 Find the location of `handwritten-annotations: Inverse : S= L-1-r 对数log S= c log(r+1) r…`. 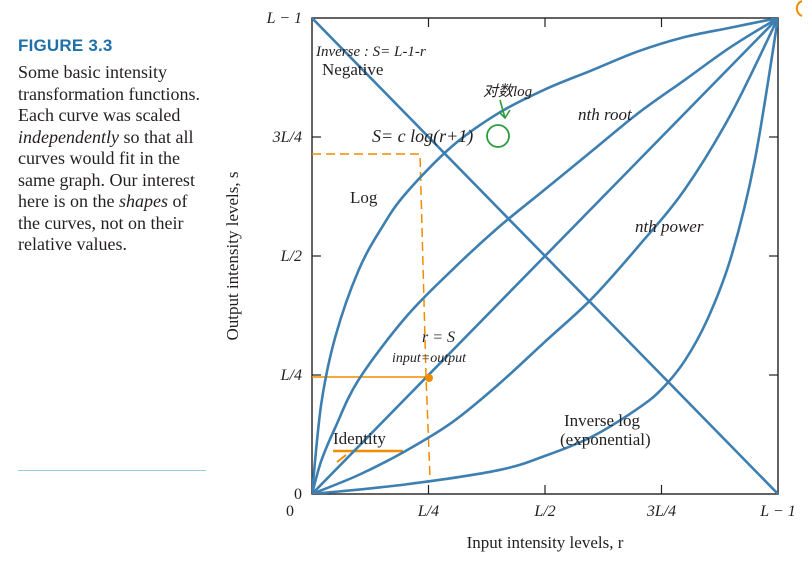

handwritten-annotations: Inverse : S= L-1-r 对数log S= c log(r+1) r… is located at coordinates (424, 205).